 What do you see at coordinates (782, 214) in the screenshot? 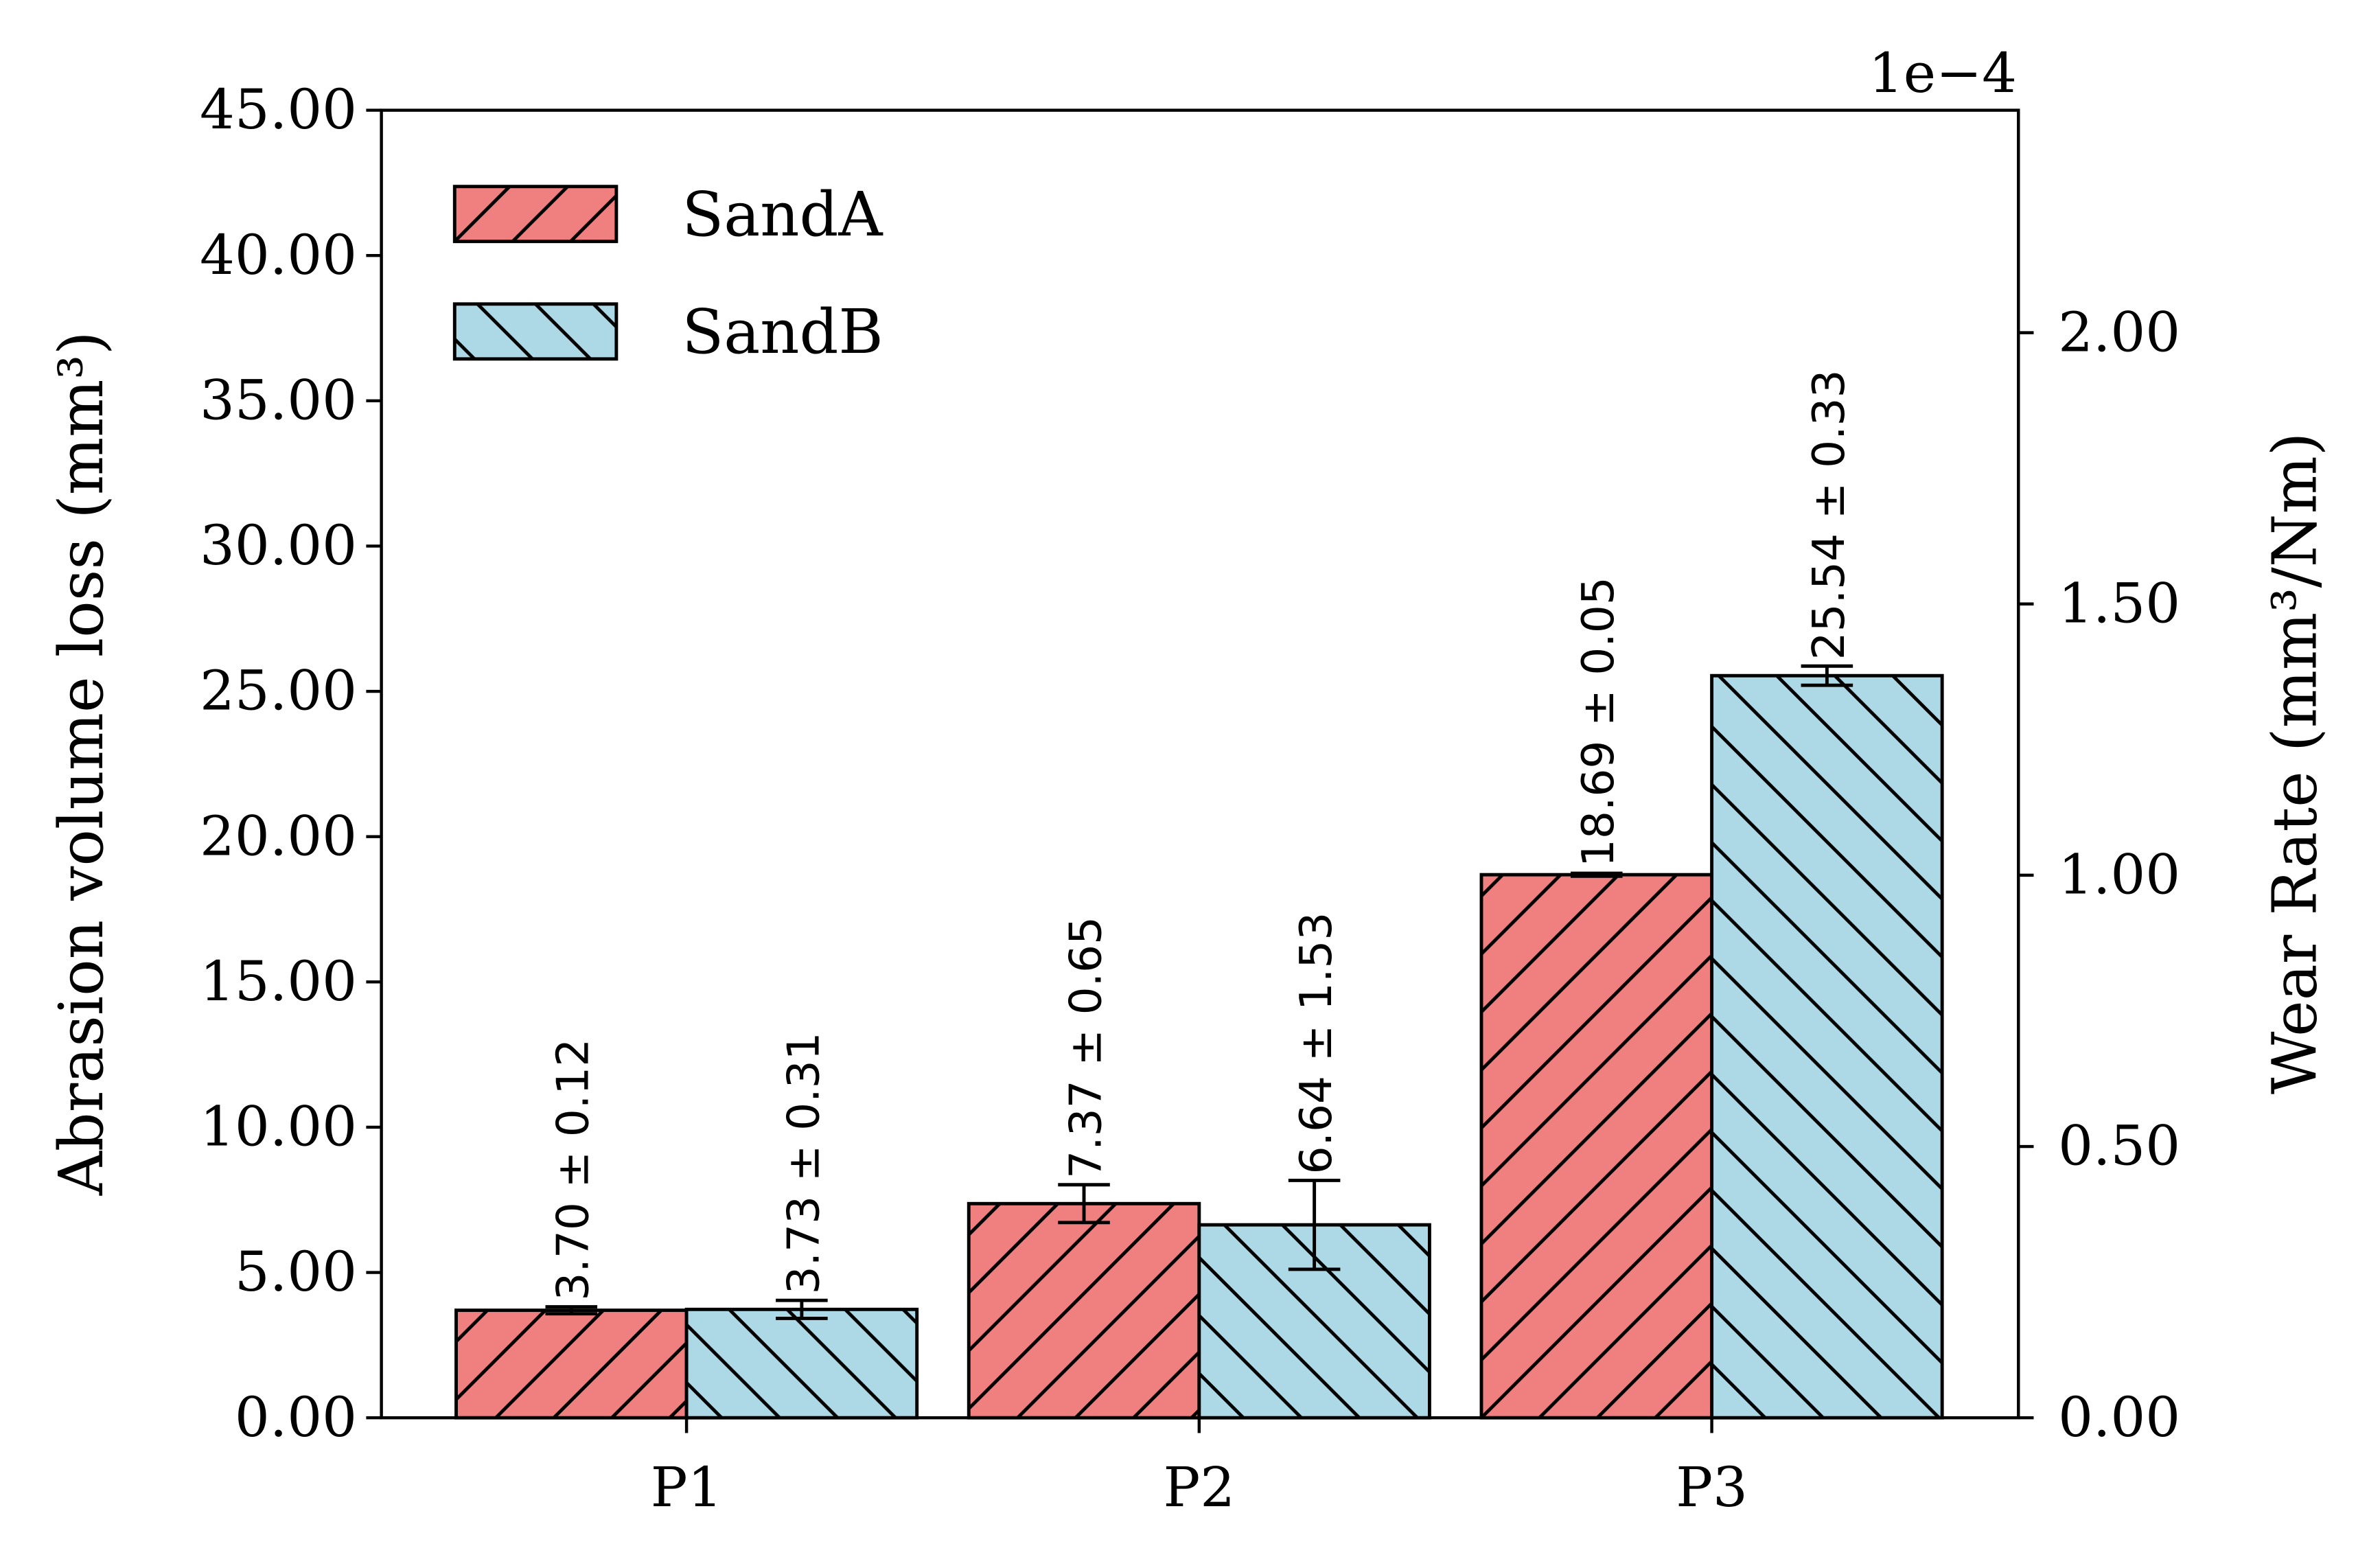
I see `legend-label-SandA: SandA` at bounding box center [782, 214].